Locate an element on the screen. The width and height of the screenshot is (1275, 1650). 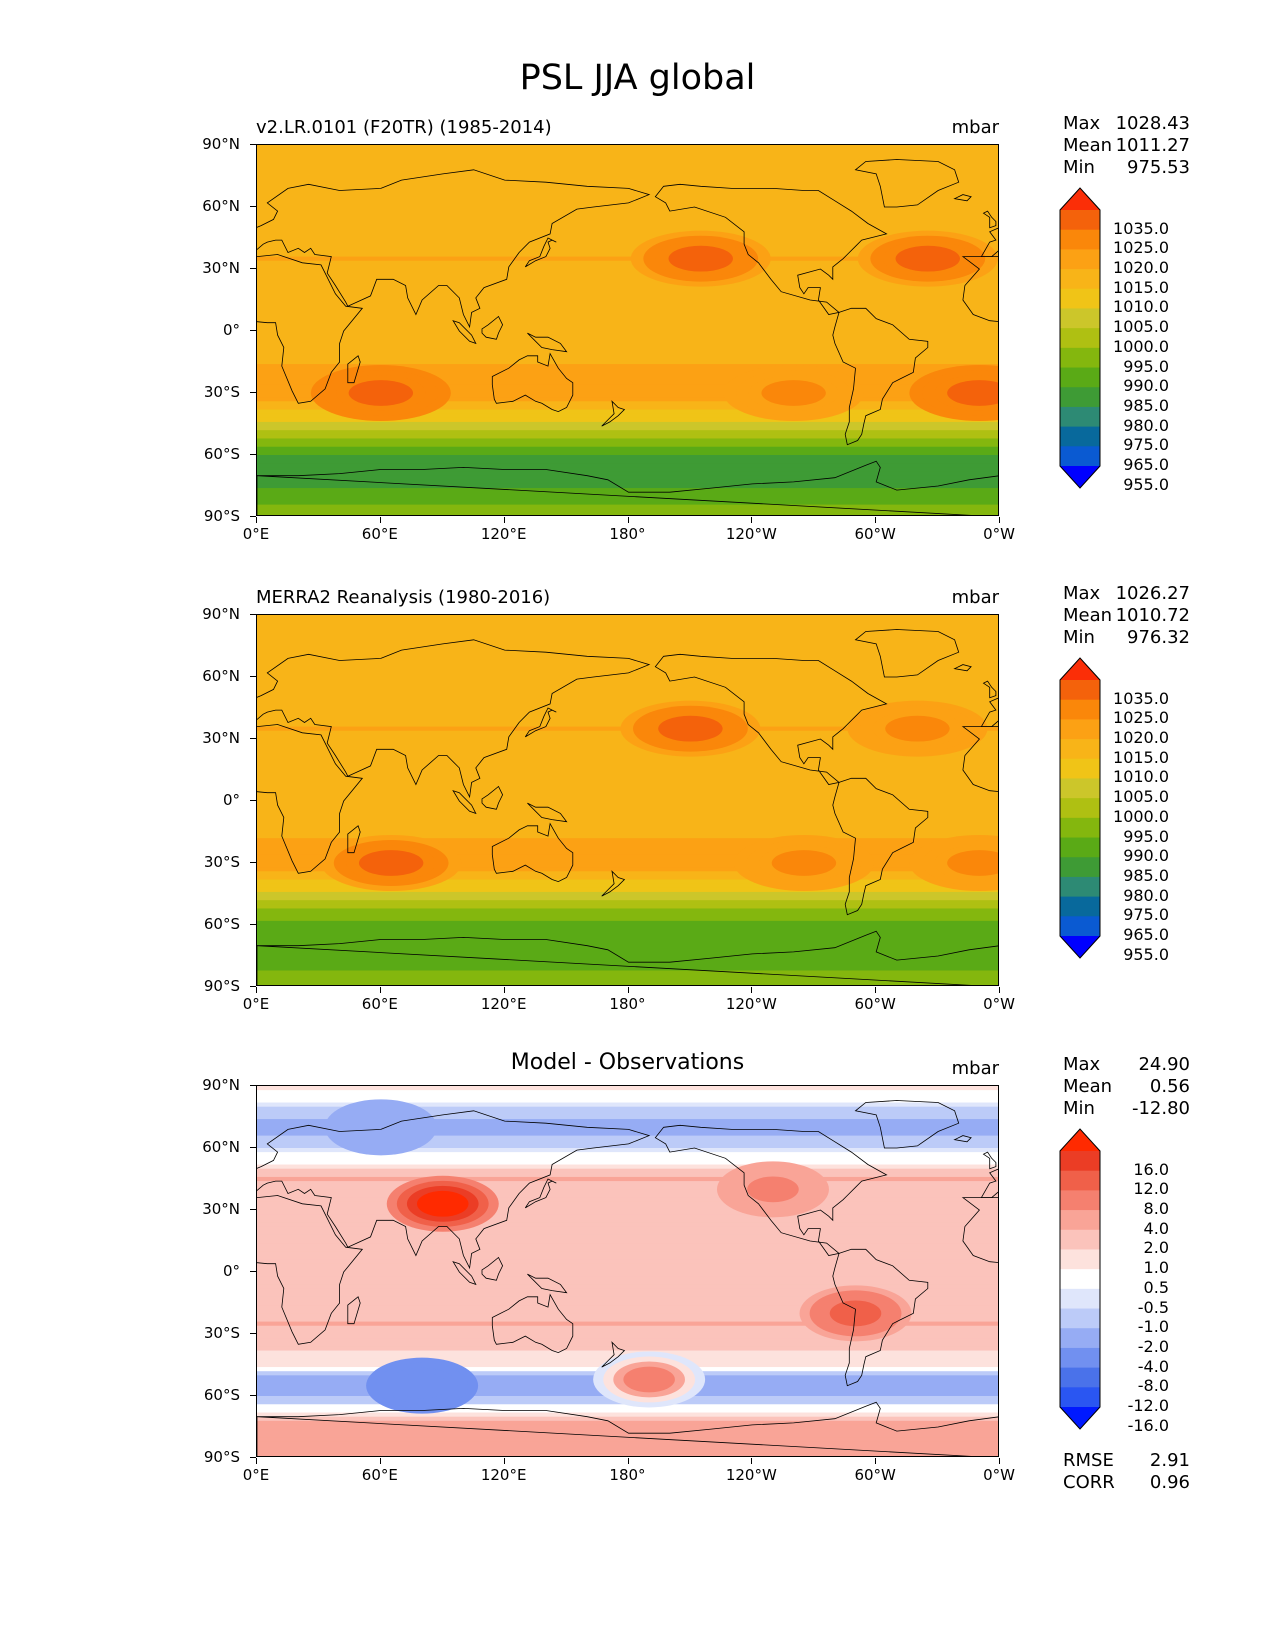
colorbar-tick-label: 990.0 is located at coordinates (1146, 386).